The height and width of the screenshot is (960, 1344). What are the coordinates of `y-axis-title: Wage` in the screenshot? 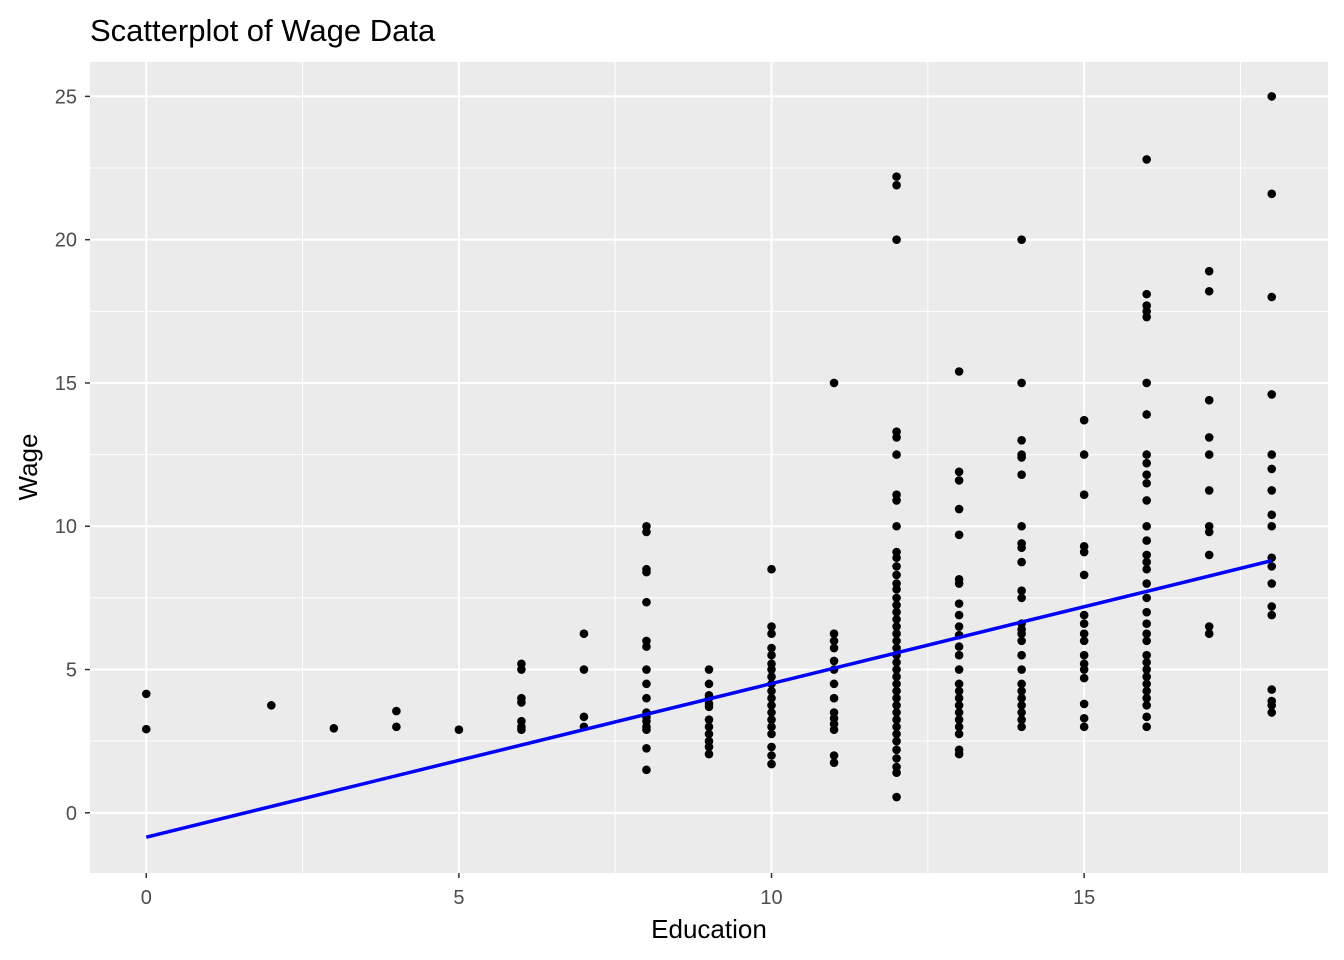 It's located at (28, 467).